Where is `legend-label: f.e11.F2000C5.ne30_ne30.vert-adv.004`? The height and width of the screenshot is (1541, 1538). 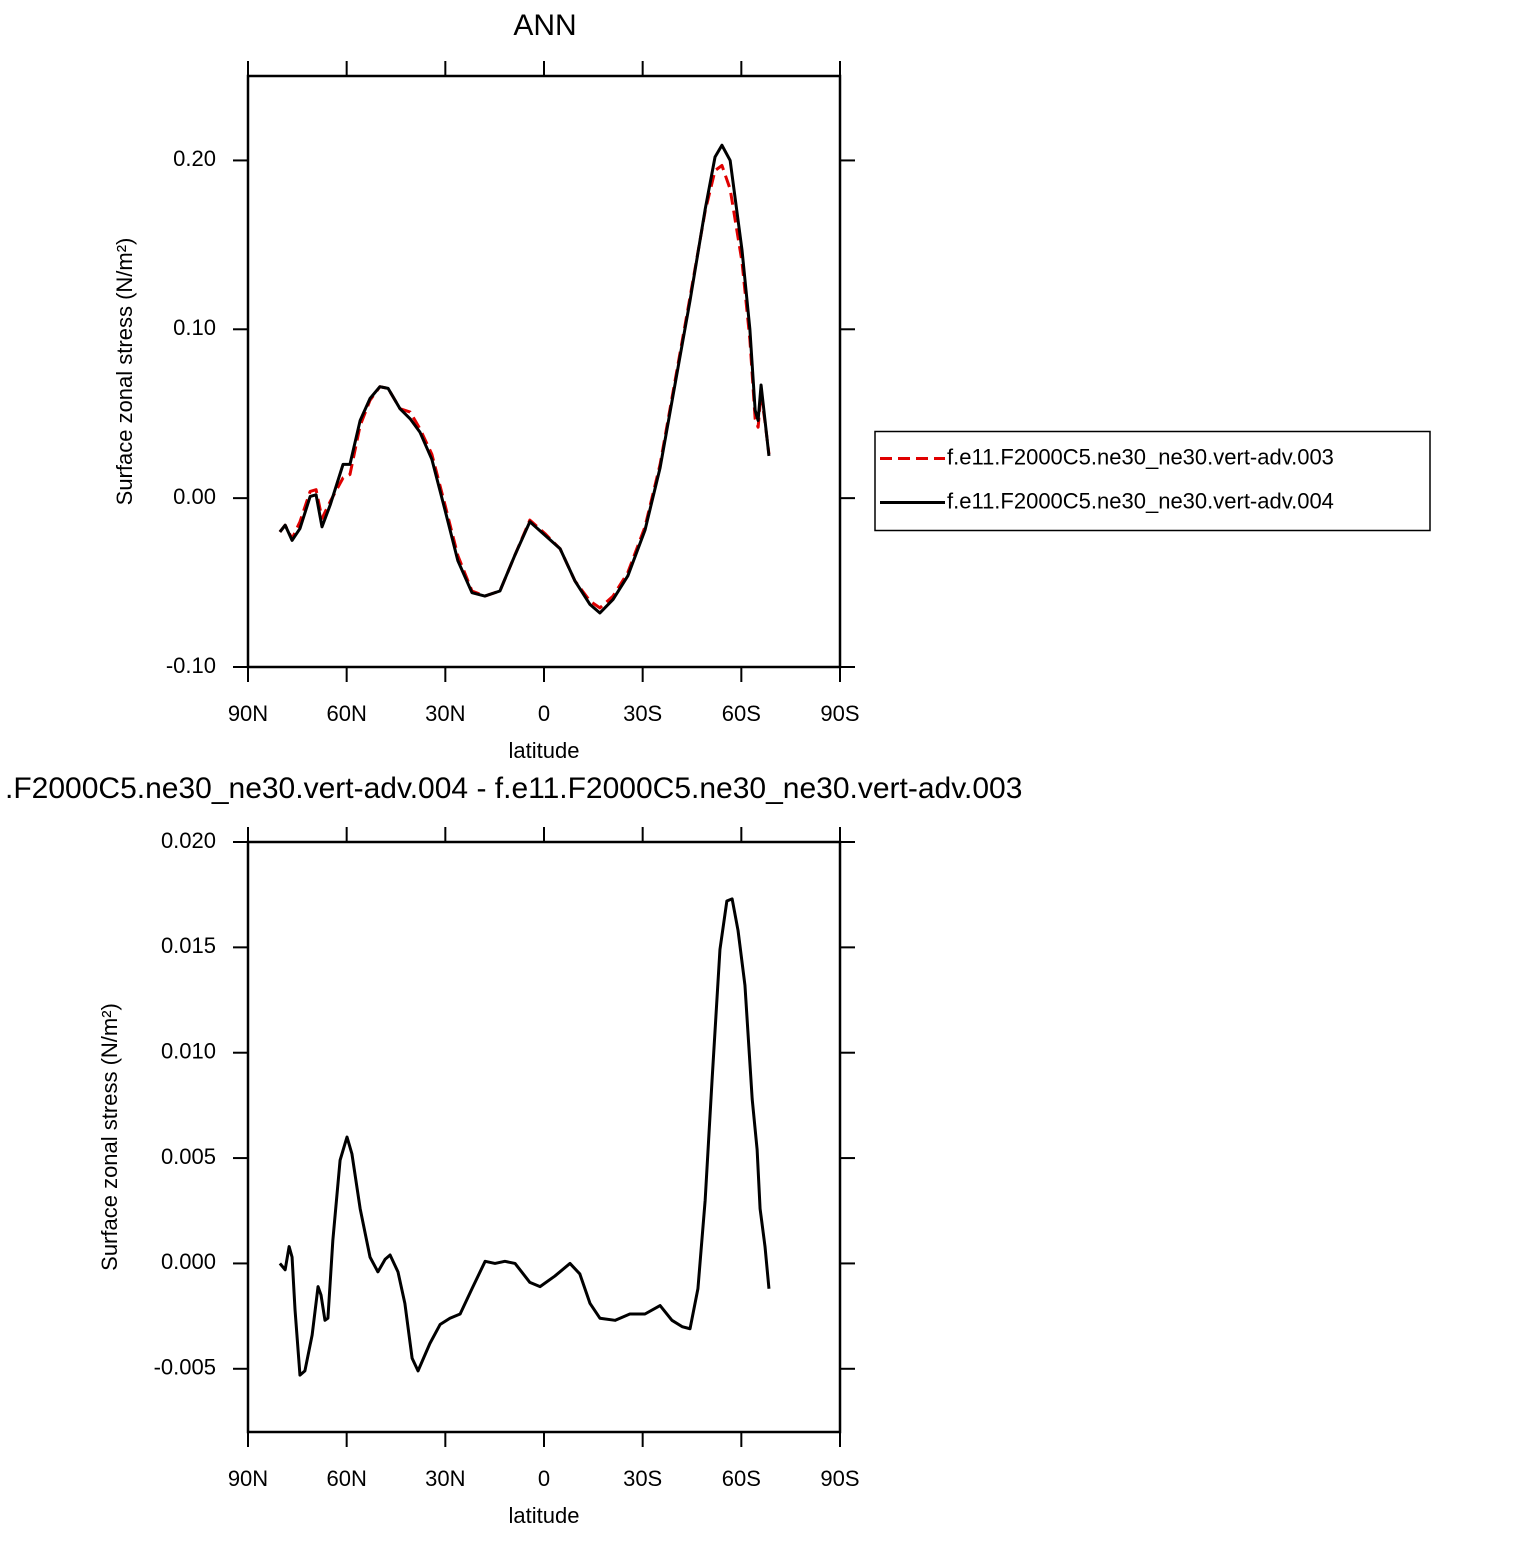
legend-label: f.e11.F2000C5.ne30_ne30.vert-adv.004 is located at coordinates (1140, 500).